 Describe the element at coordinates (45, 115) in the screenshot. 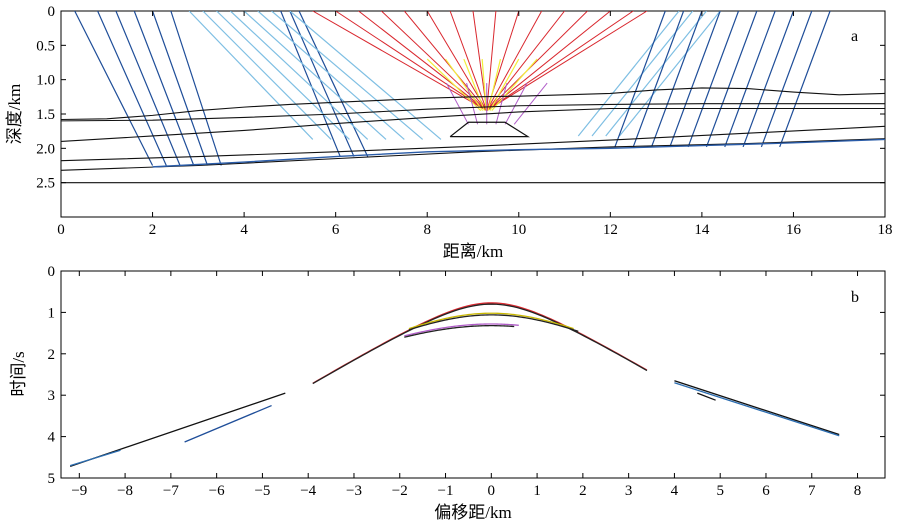

I see `y-tick-label: 1.5` at that location.